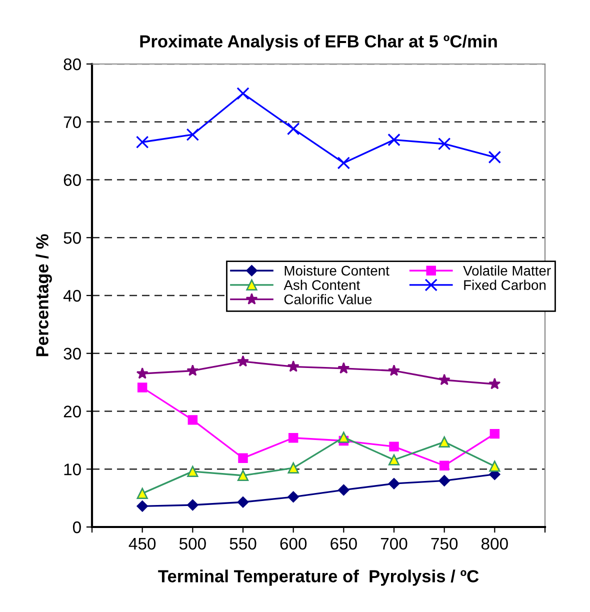 The image size is (590, 612). What do you see at coordinates (328, 299) in the screenshot?
I see `legend-label: Calorific Value` at bounding box center [328, 299].